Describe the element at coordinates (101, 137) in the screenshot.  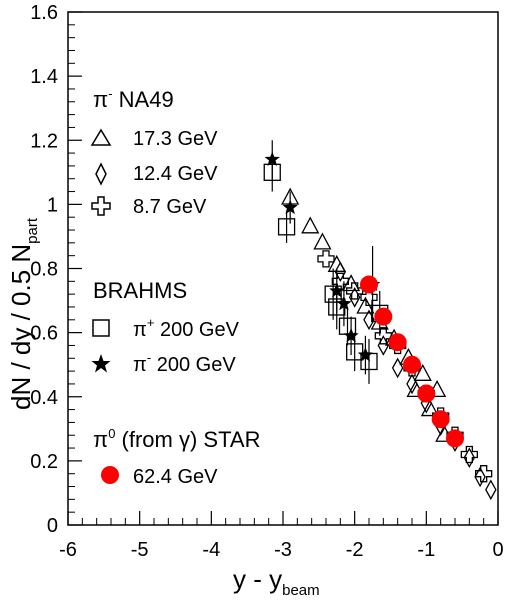
I see `triangle-marker-icon` at that location.